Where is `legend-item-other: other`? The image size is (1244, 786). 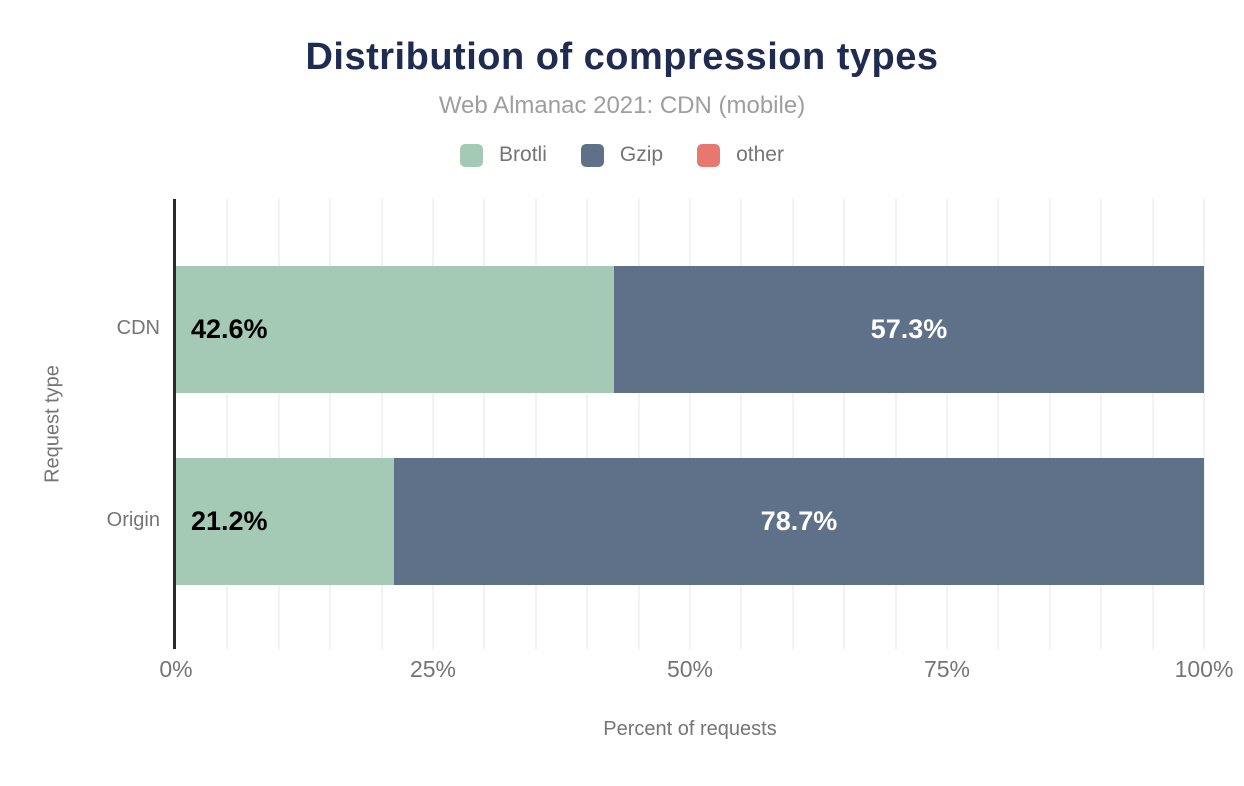
legend-item-other: other is located at coordinates (740, 155).